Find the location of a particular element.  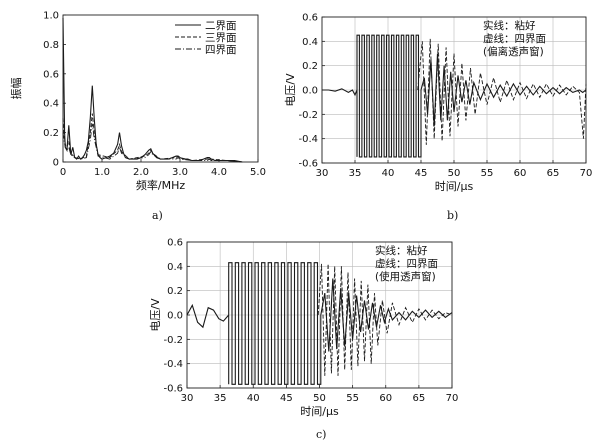

x-tick-label: 2.0 is located at coordinates (141, 172).